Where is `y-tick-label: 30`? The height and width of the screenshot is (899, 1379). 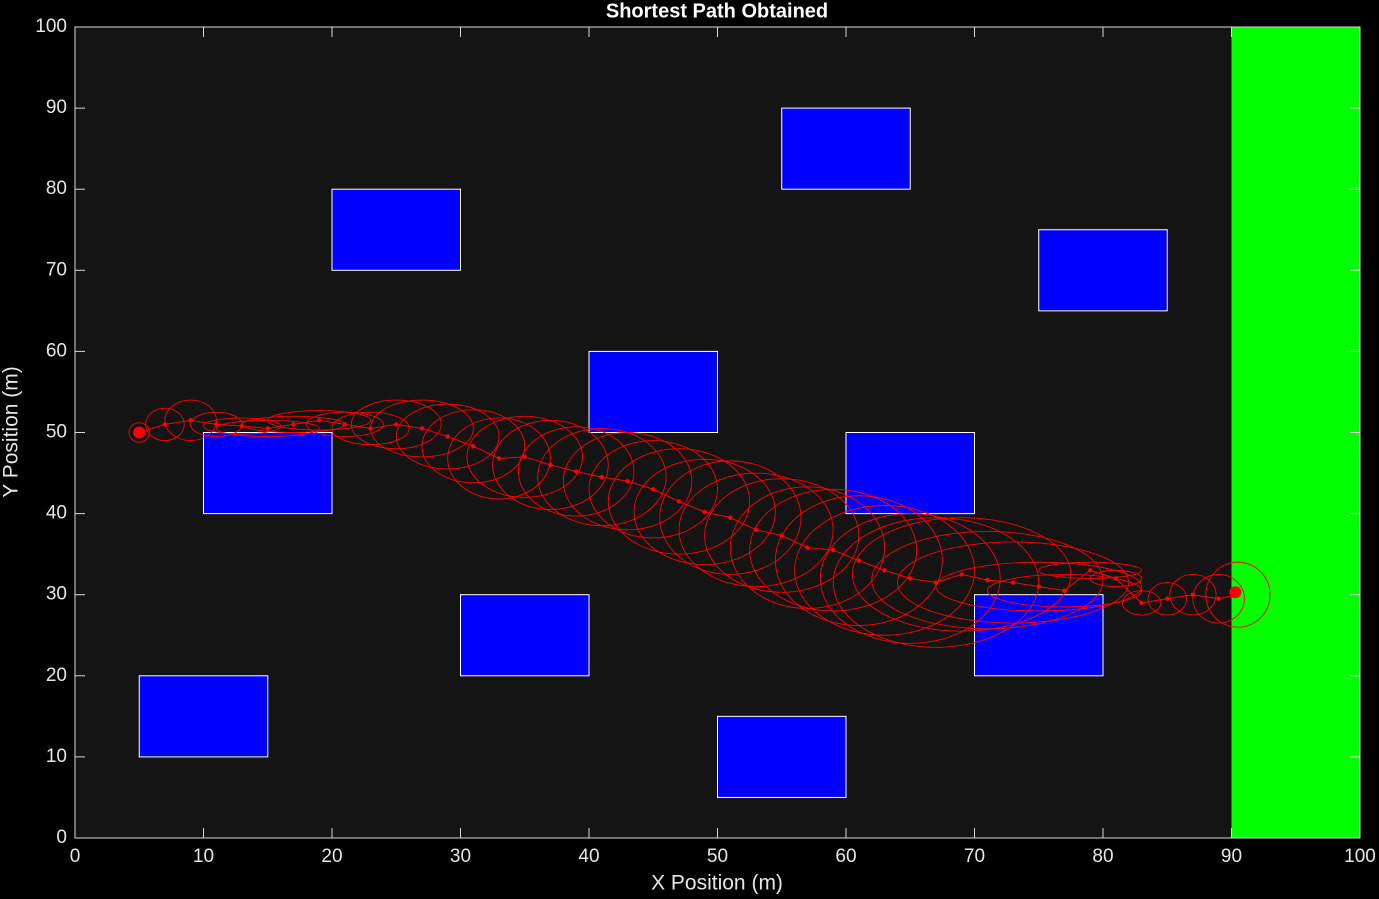 y-tick-label: 30 is located at coordinates (56, 594).